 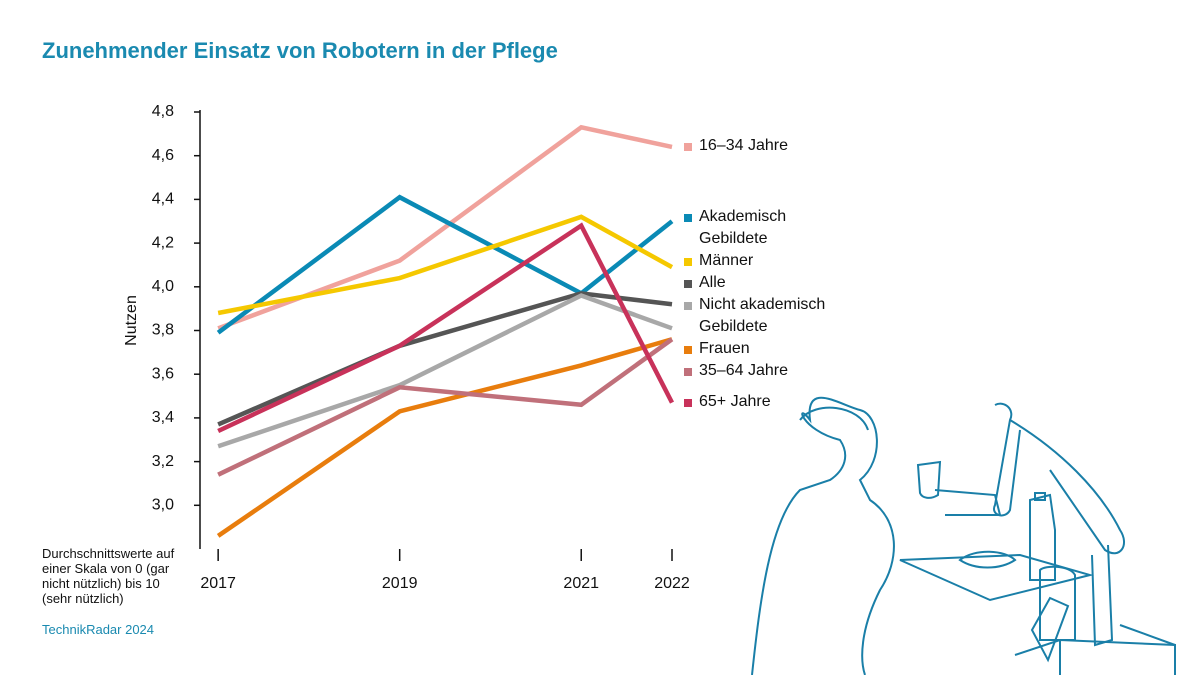 I want to click on legend-label: 65+ Jahre, so click(x=735, y=401).